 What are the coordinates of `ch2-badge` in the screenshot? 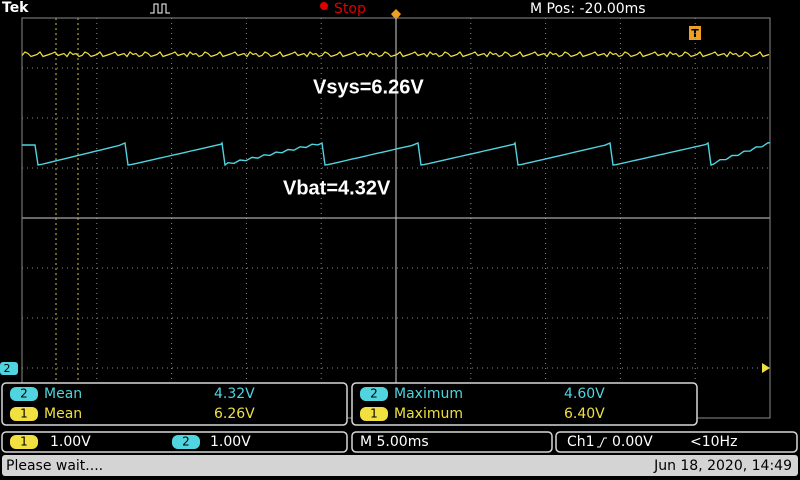 It's located at (186, 442).